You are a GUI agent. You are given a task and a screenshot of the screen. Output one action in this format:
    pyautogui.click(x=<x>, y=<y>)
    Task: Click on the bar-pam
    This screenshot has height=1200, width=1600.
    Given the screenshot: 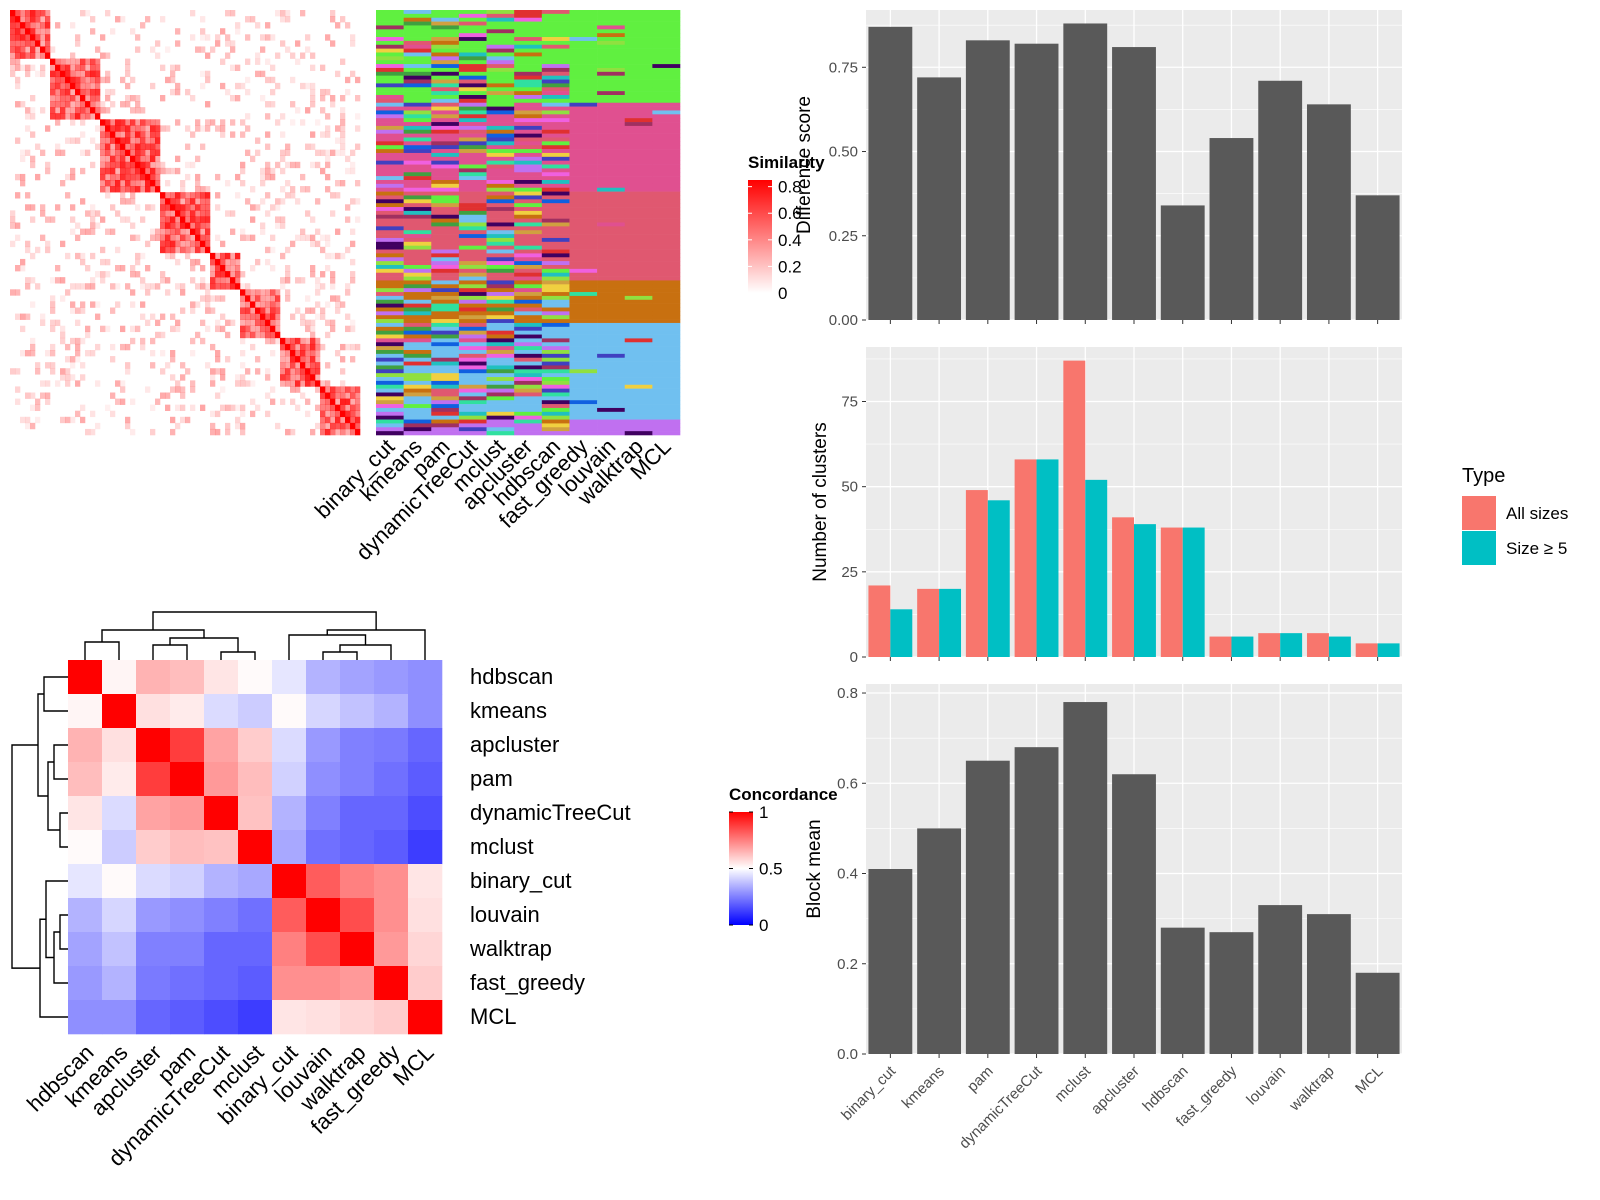 What is the action you would take?
    pyautogui.click(x=987, y=180)
    